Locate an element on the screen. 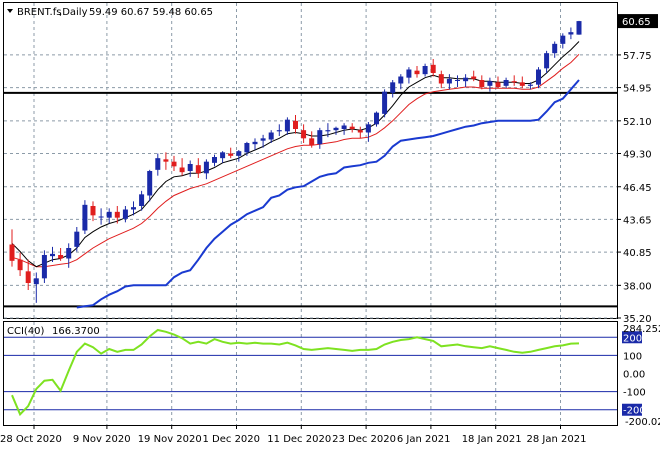 Image resolution: width=660 pixels, height=450 pixels. ohlc-values: 59.49 60.67 59.48 60.65 is located at coordinates (151, 12).